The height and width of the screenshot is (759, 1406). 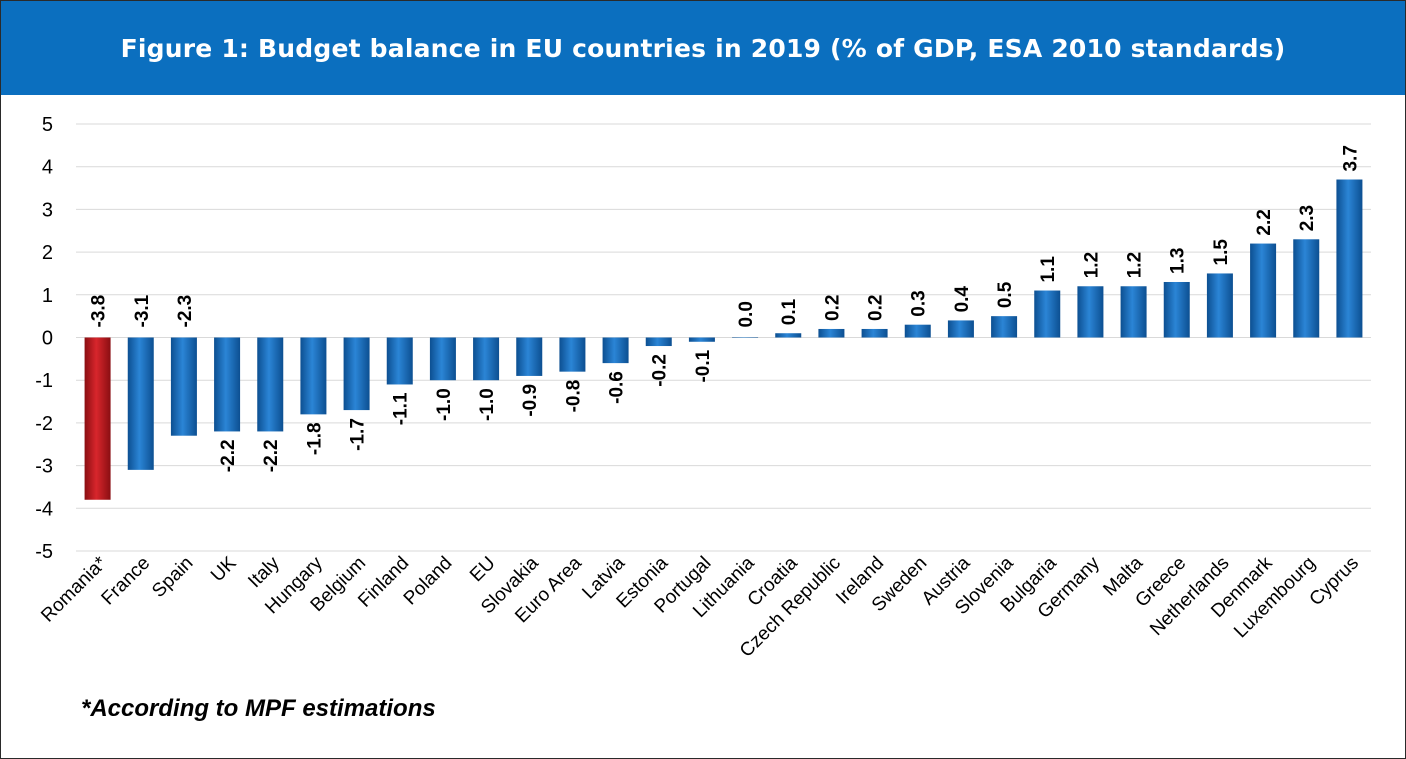 I want to click on bar-czech-republic, so click(x=831, y=333).